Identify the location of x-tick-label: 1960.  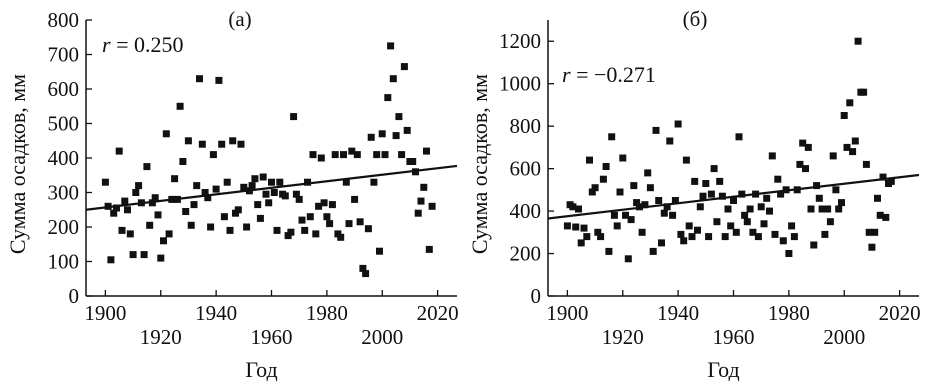
(272, 337).